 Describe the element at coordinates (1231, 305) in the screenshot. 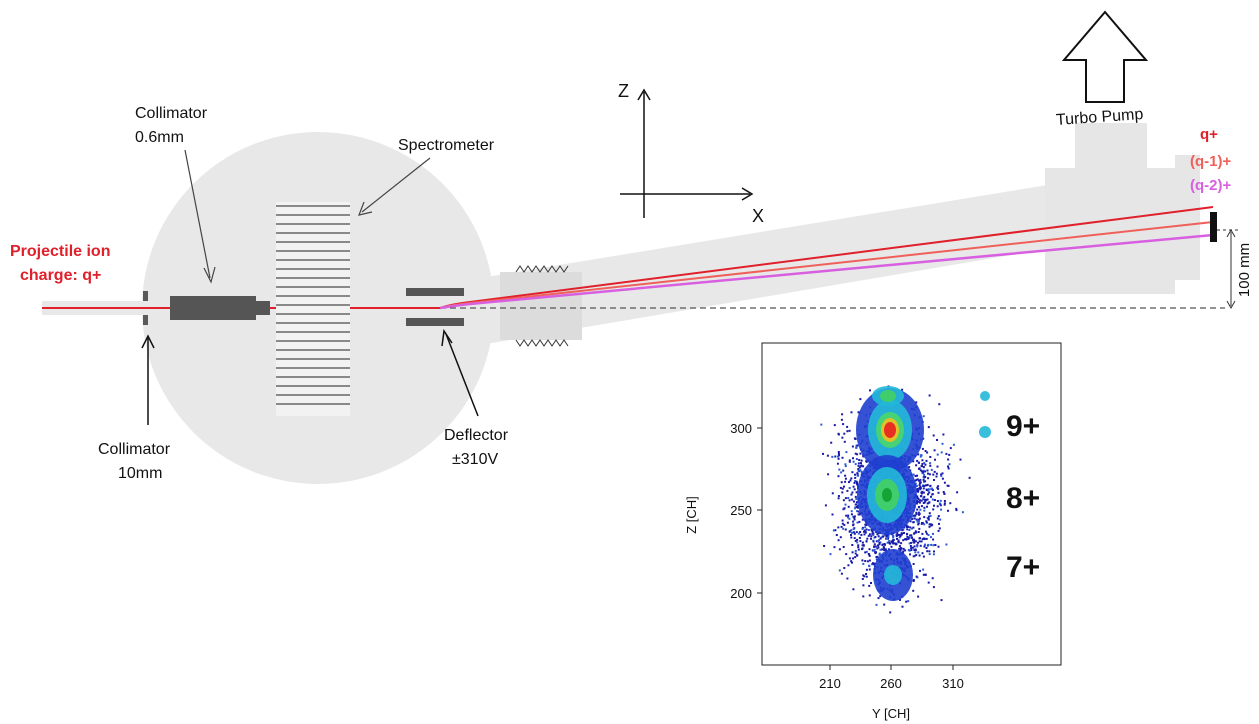

I see `dimension-arrow-bottom-head` at that location.